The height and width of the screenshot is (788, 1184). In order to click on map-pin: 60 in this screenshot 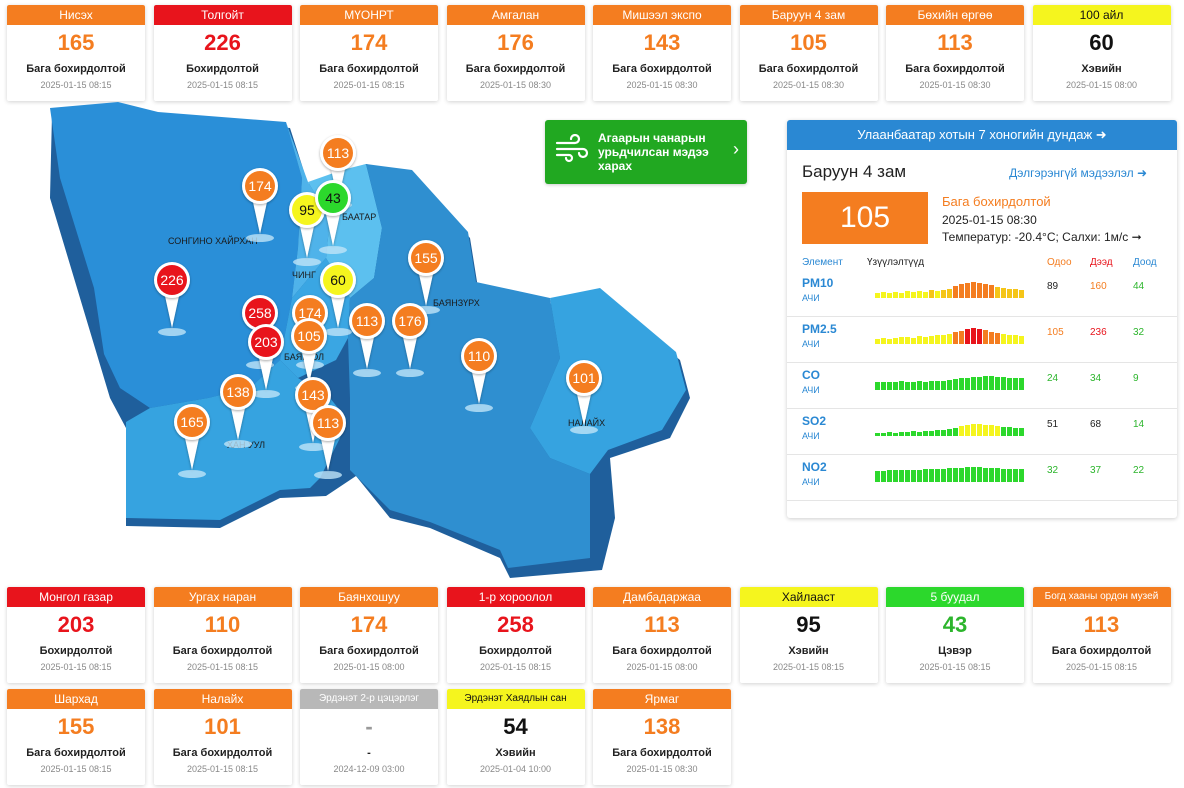, I will do `click(338, 299)`.